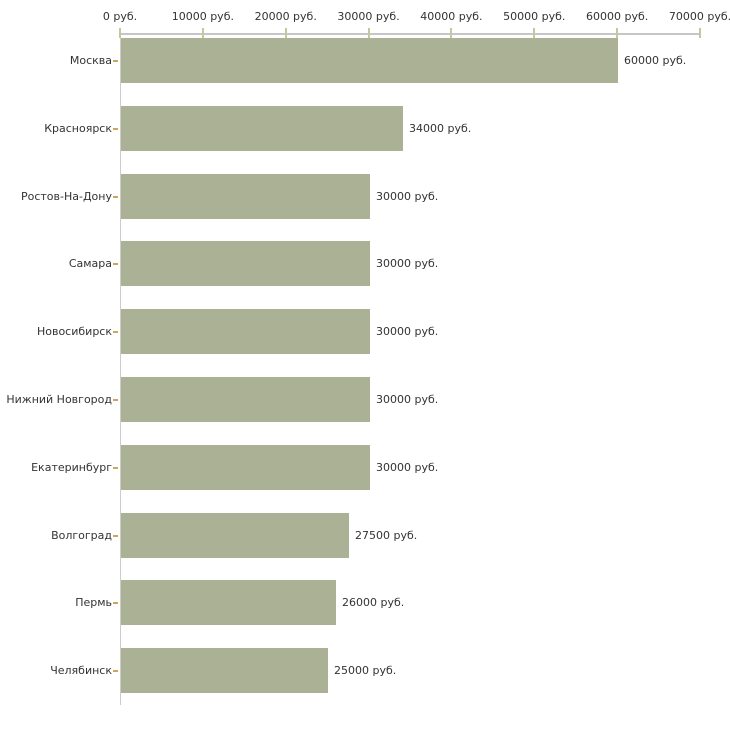  What do you see at coordinates (120, 16) in the screenshot?
I see `x-axis-tick-label: 0 руб.` at bounding box center [120, 16].